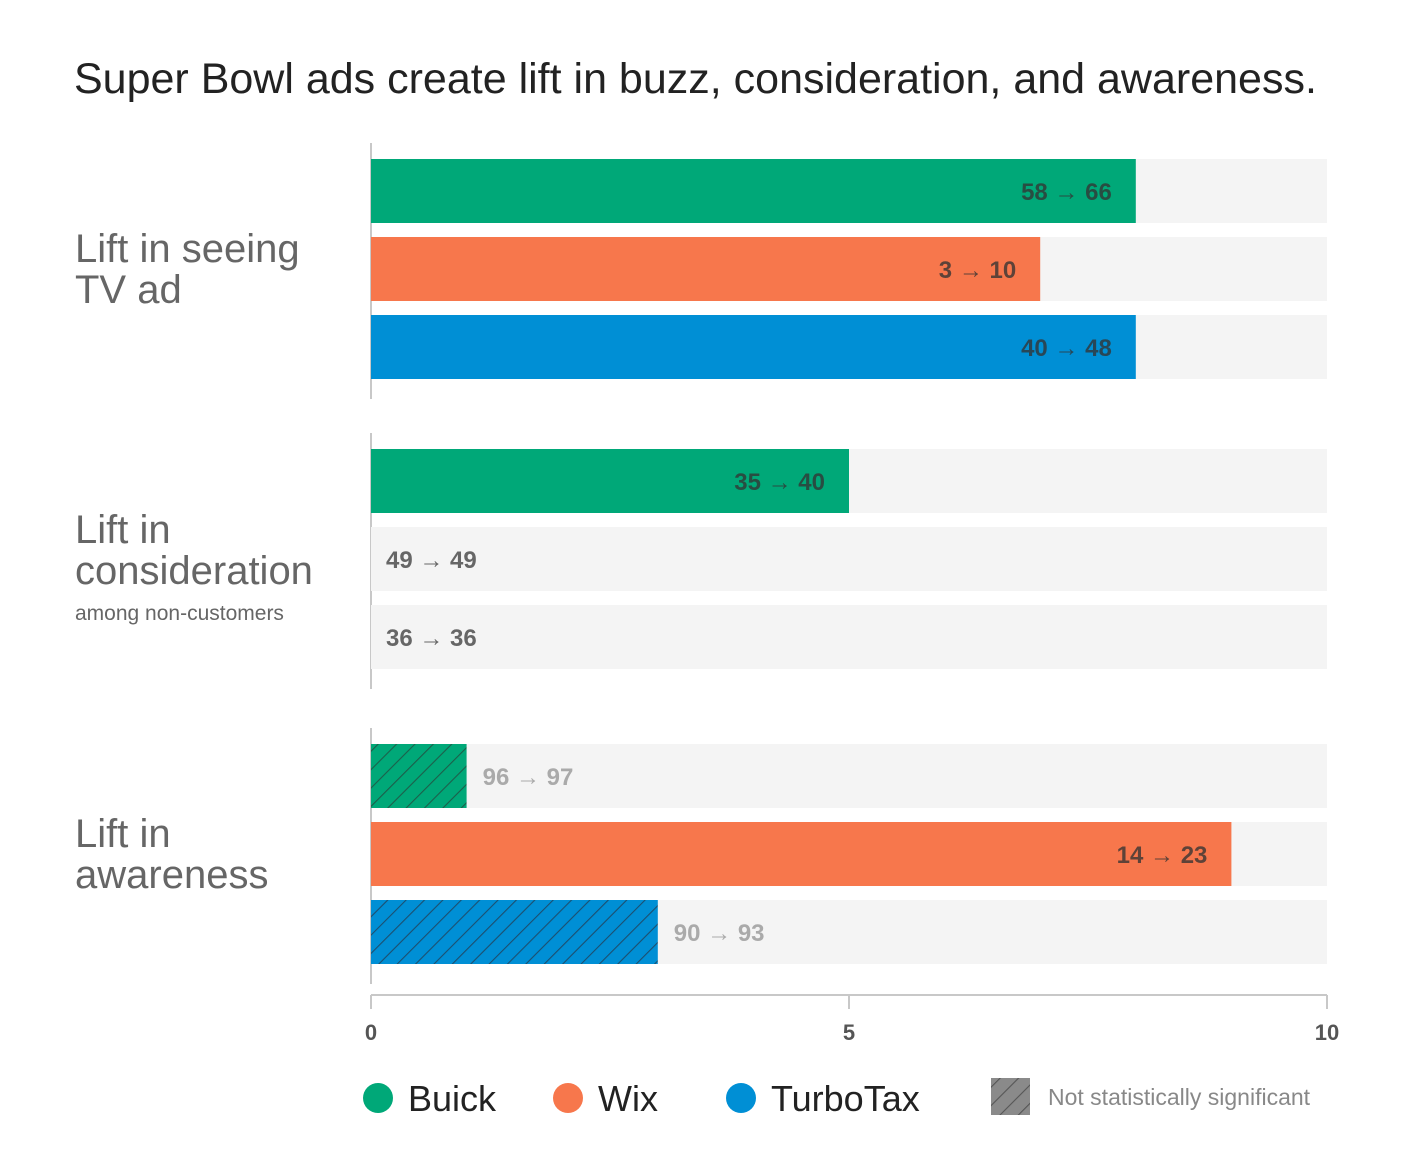 The height and width of the screenshot is (1173, 1422). Describe the element at coordinates (568, 1098) in the screenshot. I see `legend-swatch-wix` at that location.